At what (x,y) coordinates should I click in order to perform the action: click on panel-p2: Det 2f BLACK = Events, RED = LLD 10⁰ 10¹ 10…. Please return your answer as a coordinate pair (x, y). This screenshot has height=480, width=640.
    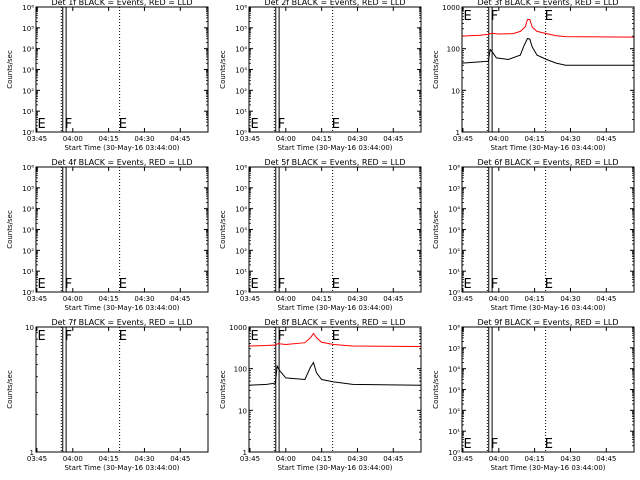
    Looking at the image, I should click on (320, 76).